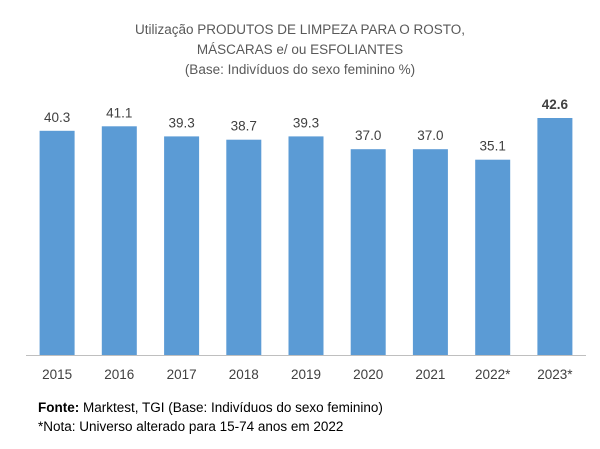  Describe the element at coordinates (368, 135) in the screenshot. I see `data-label-5: 37.0` at that location.